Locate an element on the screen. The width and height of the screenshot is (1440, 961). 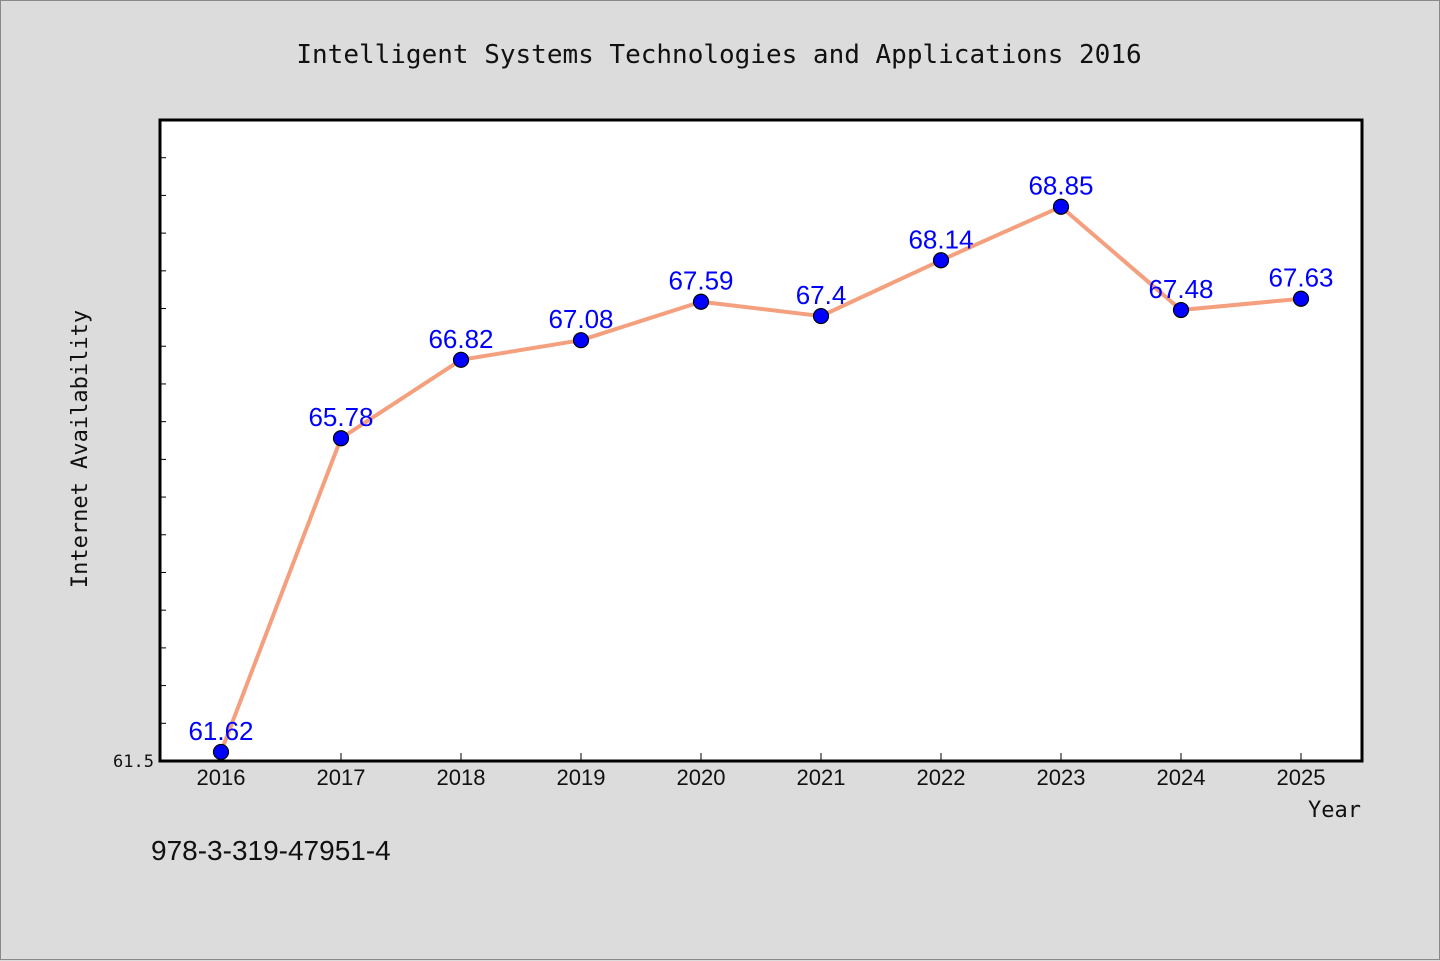
data-label: 68.85 is located at coordinates (1060, 186).